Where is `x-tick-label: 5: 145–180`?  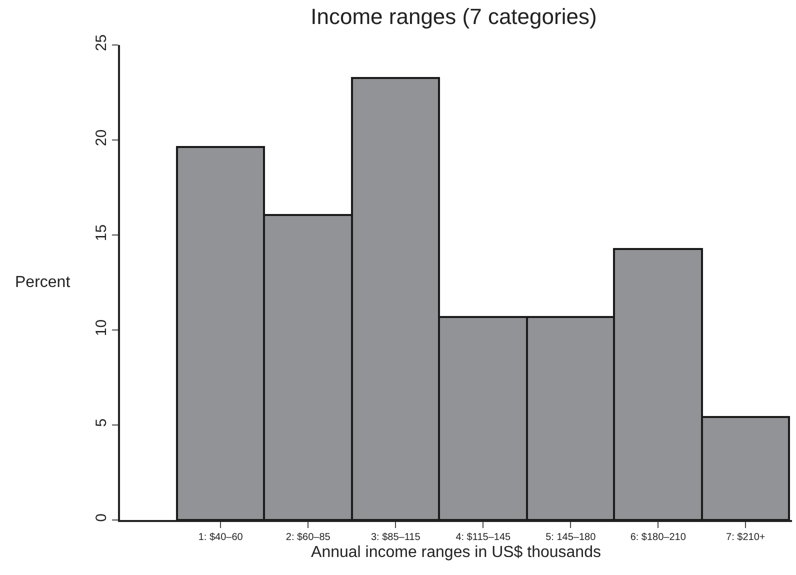 x-tick-label: 5: 145–180 is located at coordinates (571, 537).